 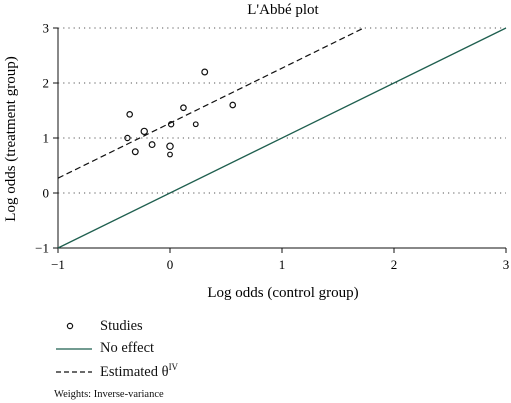 I want to click on x-tick-label: 2, so click(x=394, y=264).